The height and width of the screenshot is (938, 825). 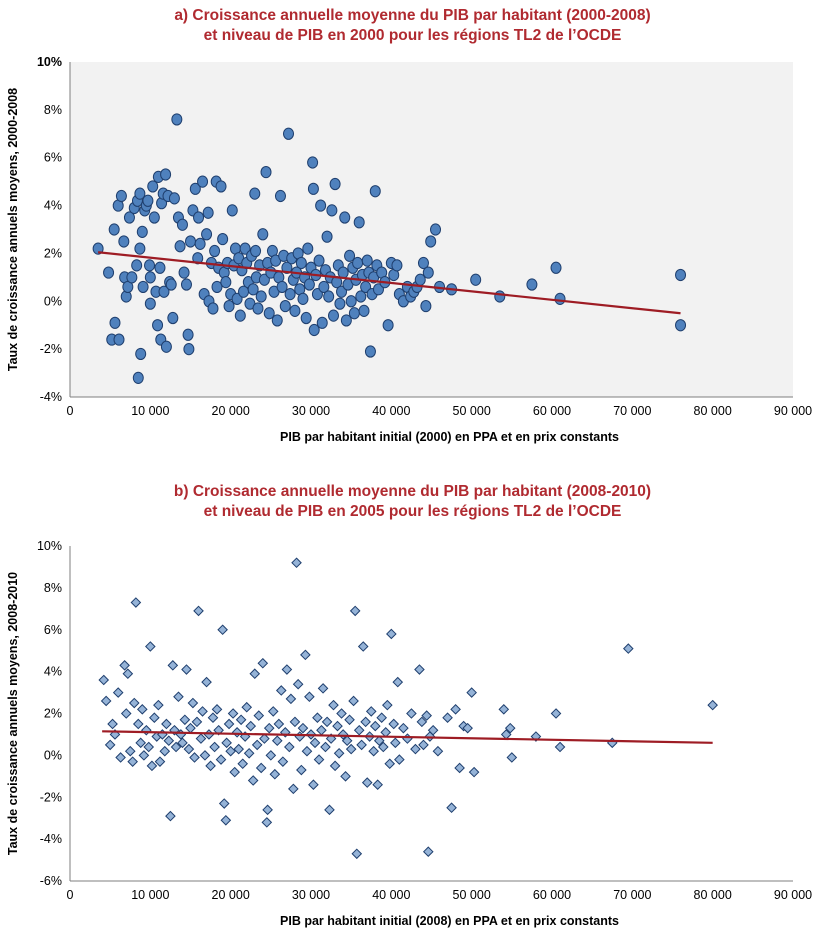 I want to click on x-tick-label: 90 000, so click(x=793, y=411).